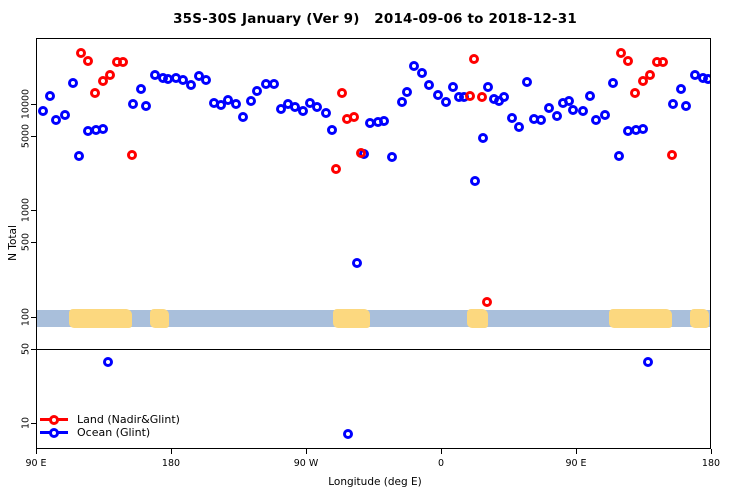  I want to click on y-tick-label: 1000, so click(26, 210).